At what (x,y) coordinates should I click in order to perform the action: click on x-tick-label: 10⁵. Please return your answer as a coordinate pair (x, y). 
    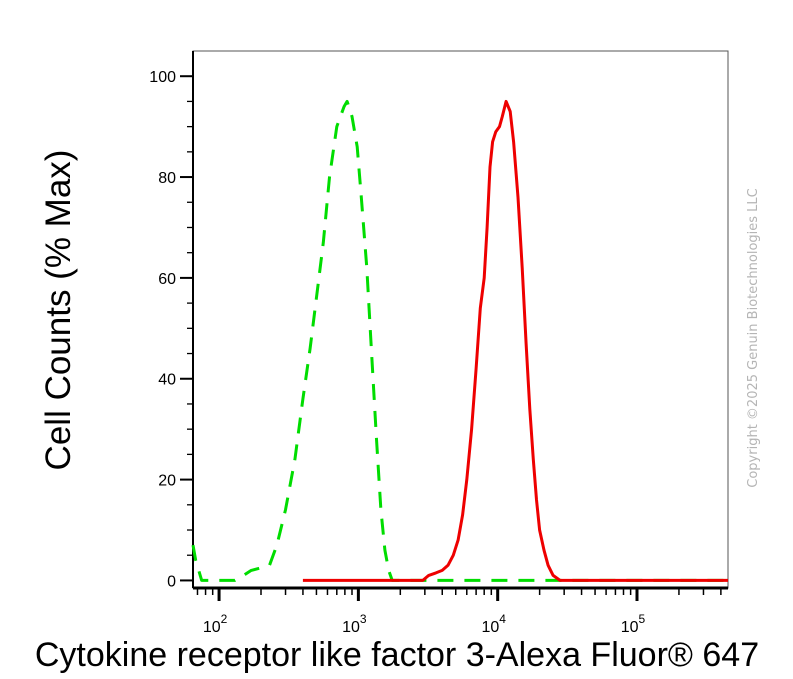
    Looking at the image, I should click on (633, 624).